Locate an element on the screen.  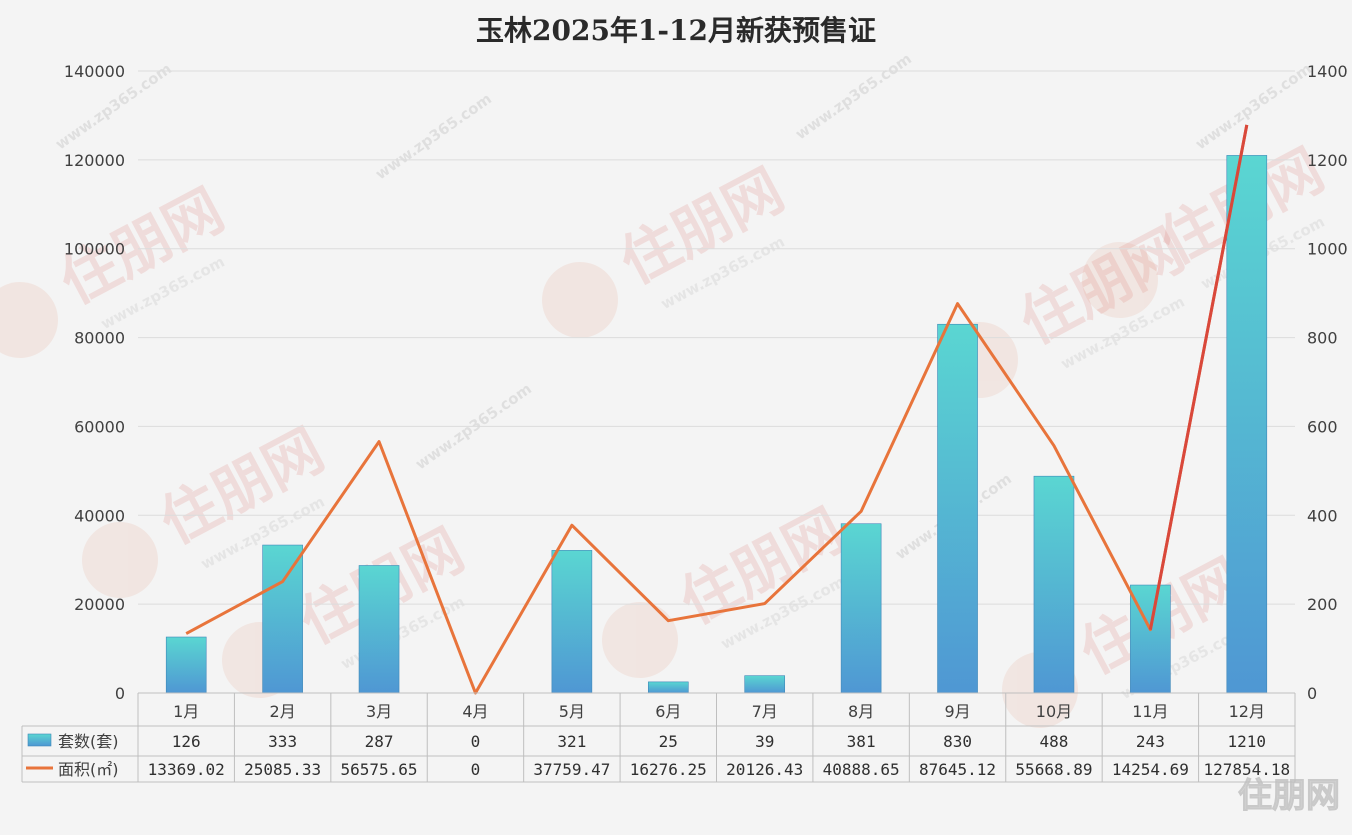
right-axis-tick-label: 400 is located at coordinates (1322, 515).